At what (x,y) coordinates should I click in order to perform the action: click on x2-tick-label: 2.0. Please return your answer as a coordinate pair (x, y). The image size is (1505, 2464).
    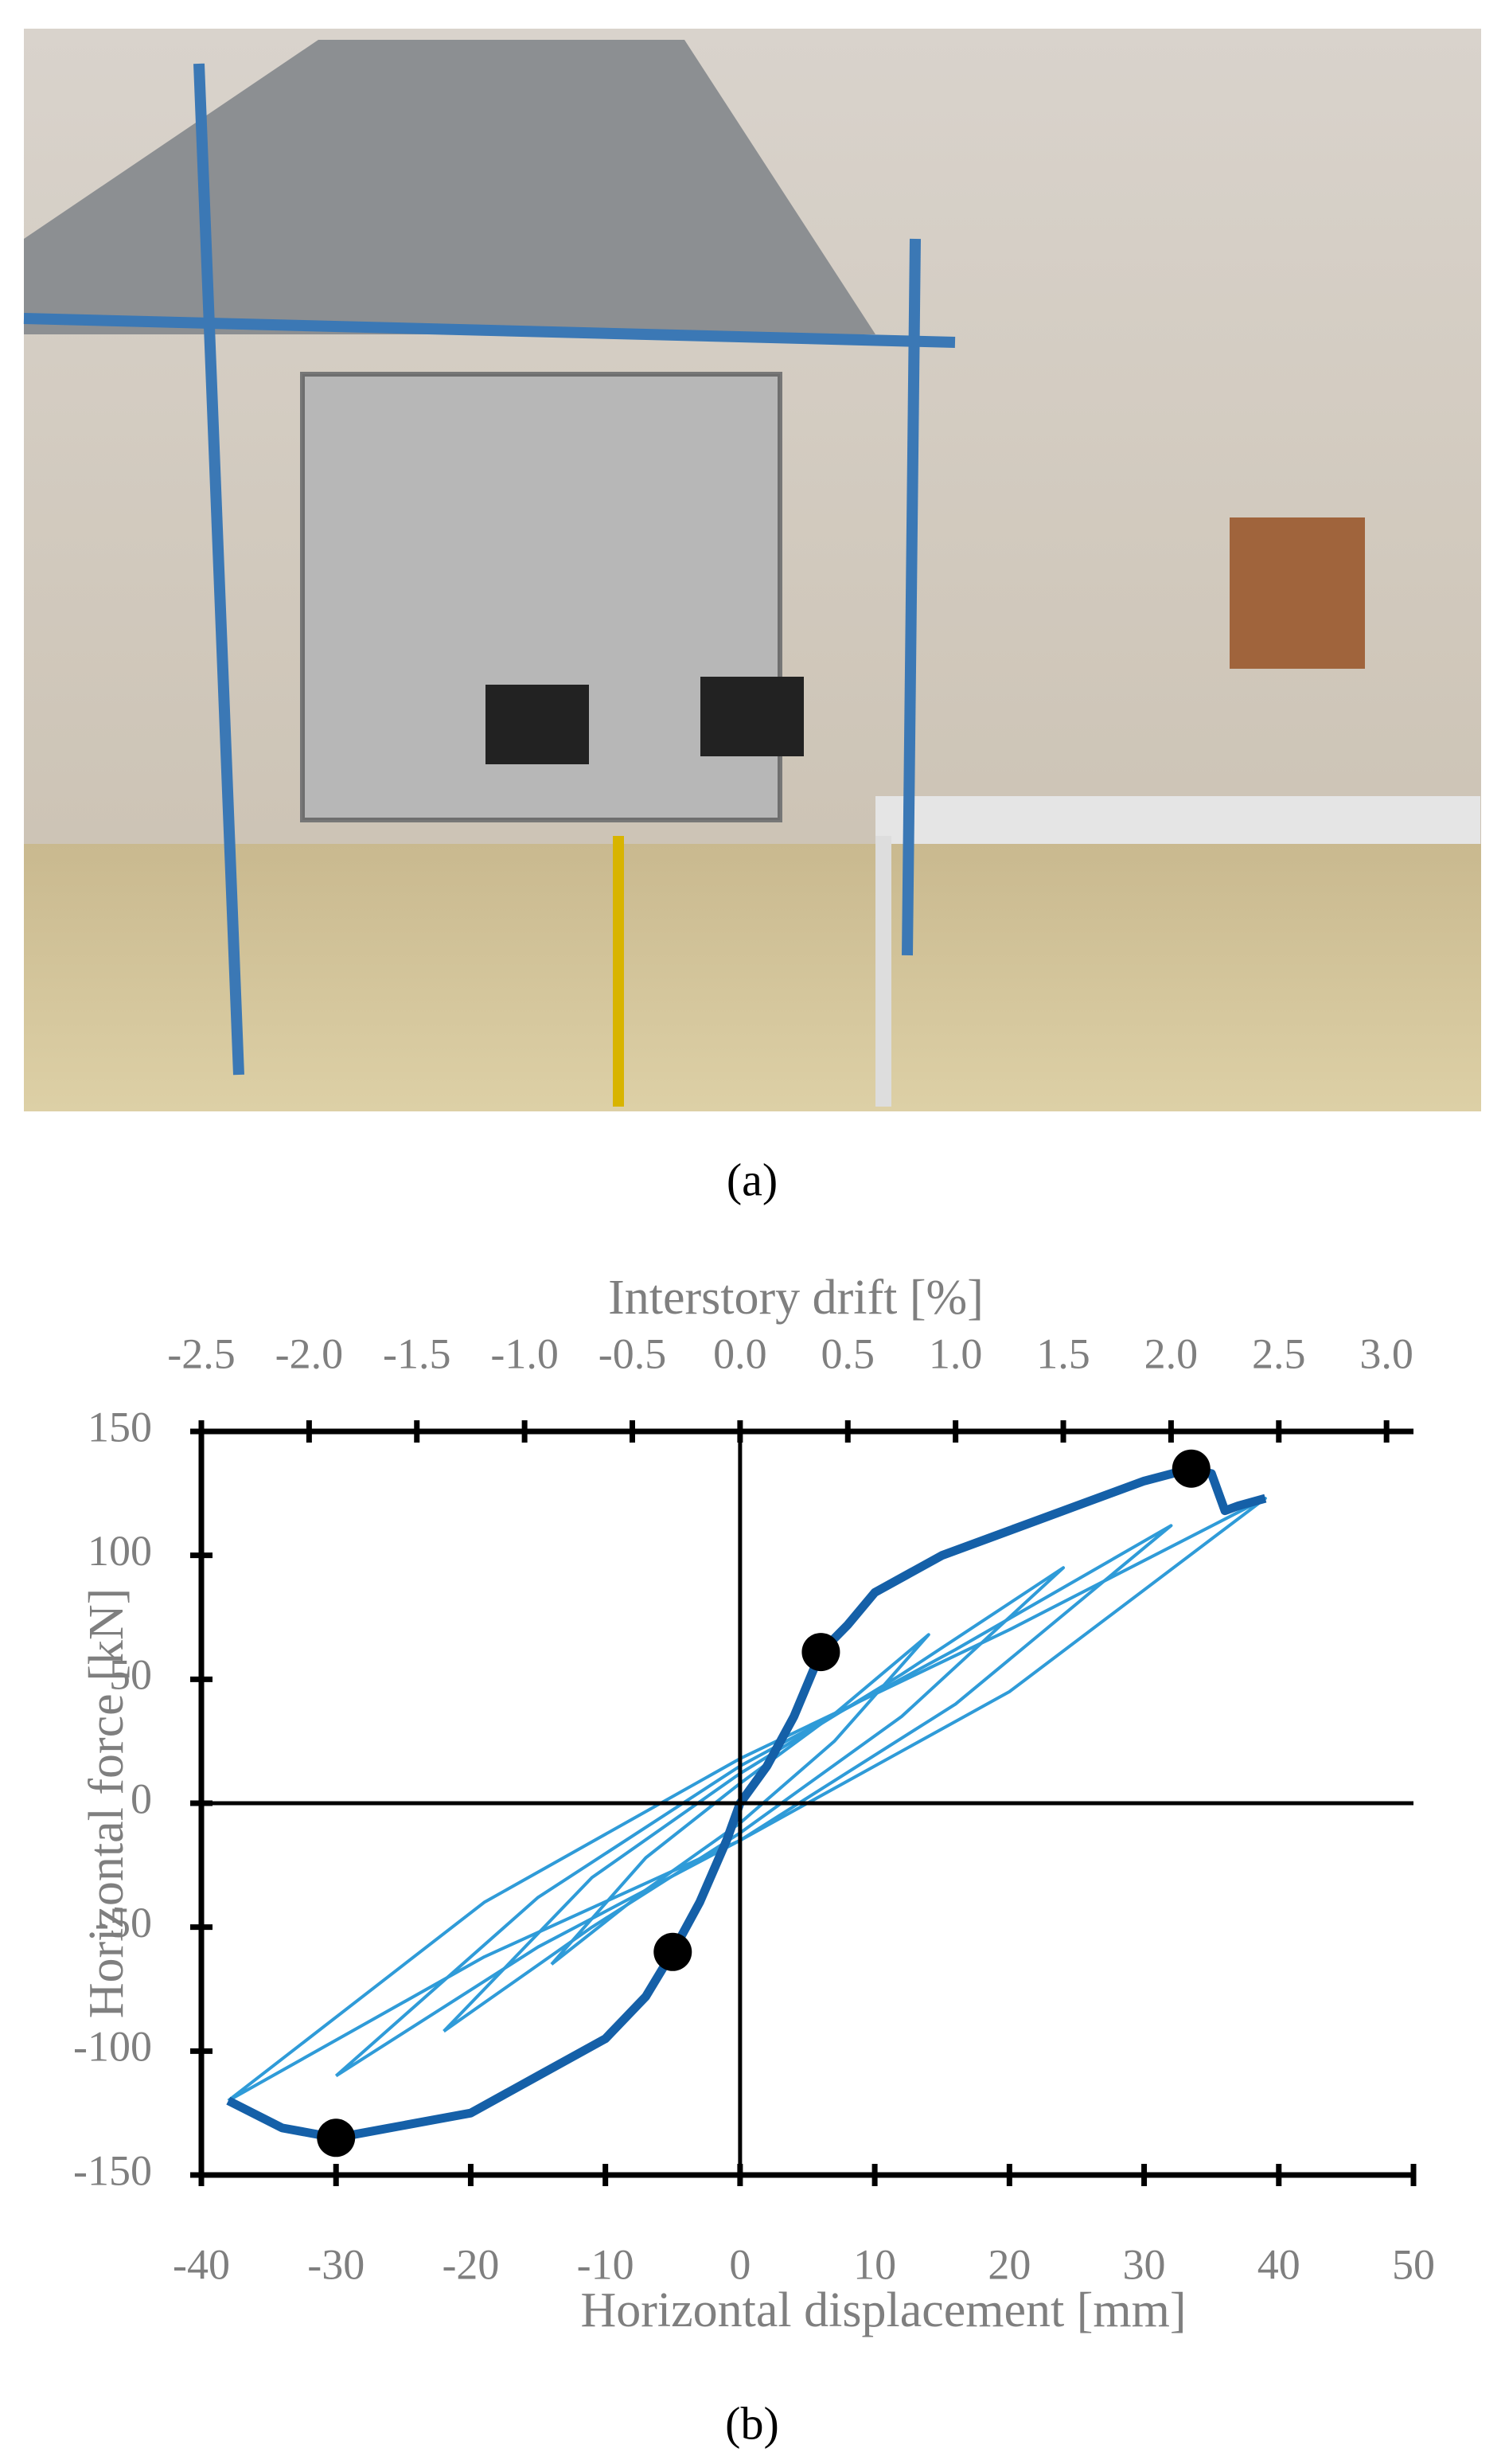
    Looking at the image, I should click on (1171, 1353).